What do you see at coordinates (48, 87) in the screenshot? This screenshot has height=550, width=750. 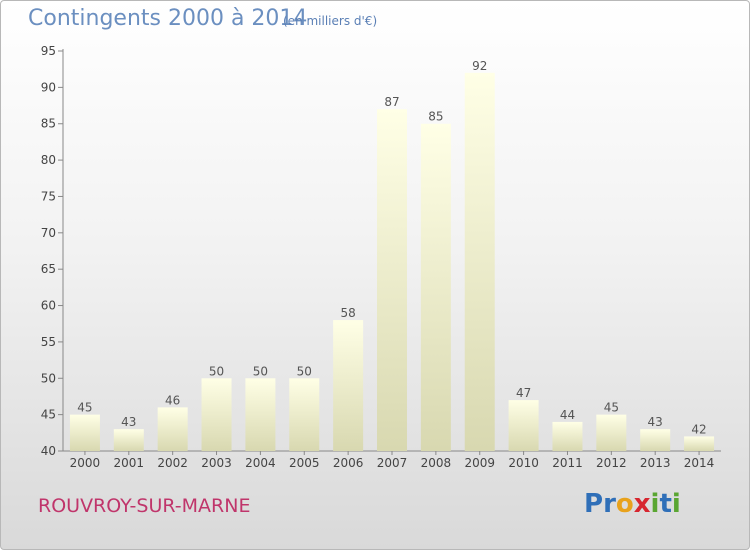 I see `y-tick-label: 90` at bounding box center [48, 87].